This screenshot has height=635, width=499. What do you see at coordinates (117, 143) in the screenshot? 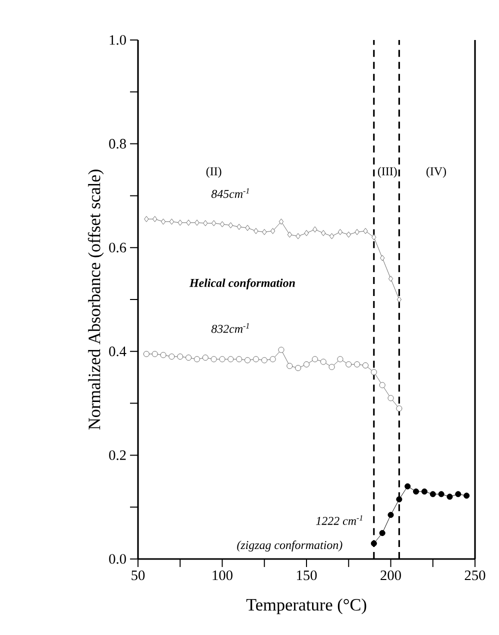
I see `y-tick-label: 0.8` at bounding box center [117, 143].